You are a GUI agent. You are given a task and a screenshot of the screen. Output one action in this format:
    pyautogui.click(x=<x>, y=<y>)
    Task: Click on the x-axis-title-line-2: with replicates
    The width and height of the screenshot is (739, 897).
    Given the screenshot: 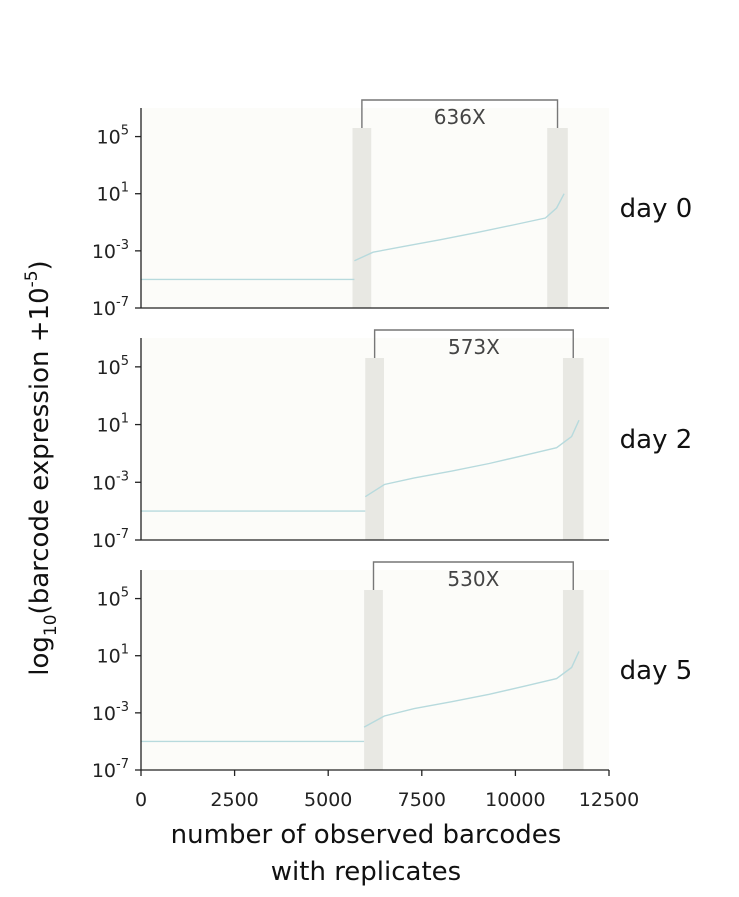 What is the action you would take?
    pyautogui.click(x=366, y=872)
    